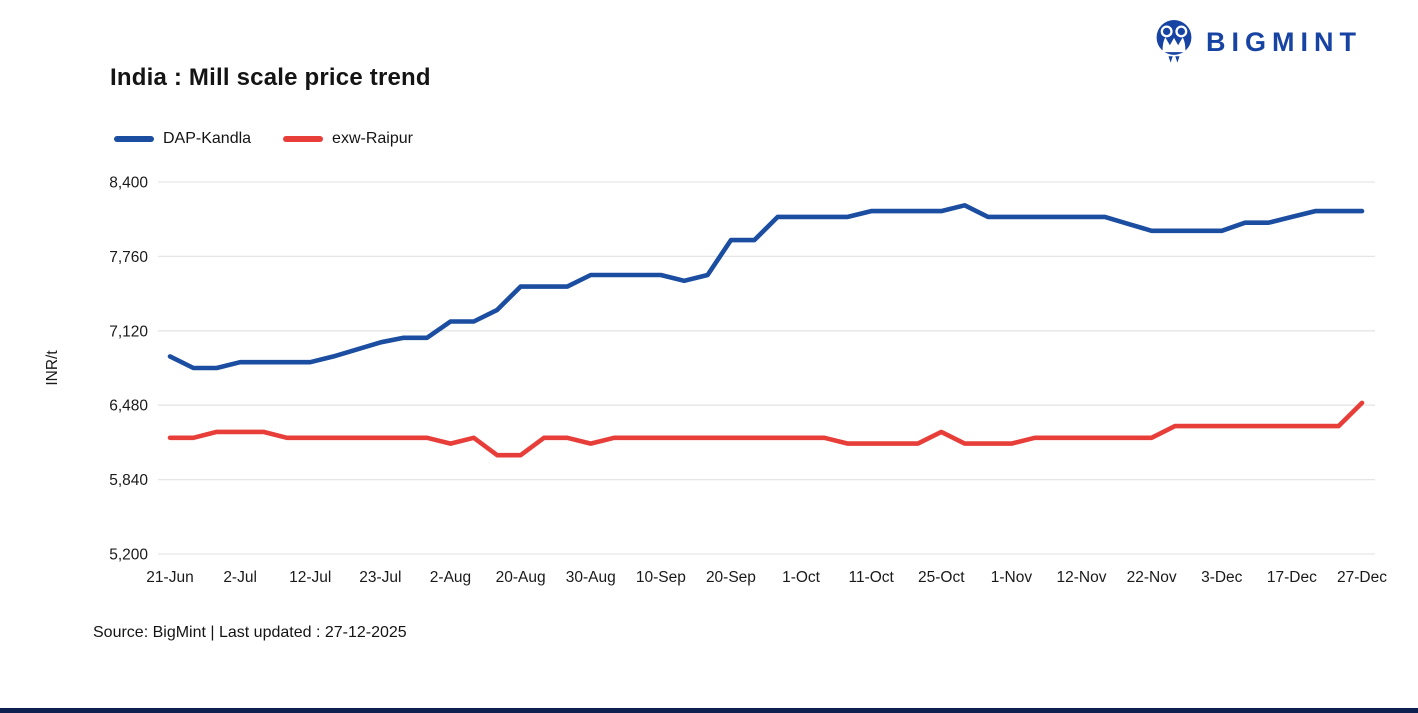 The height and width of the screenshot is (713, 1418). I want to click on x-tick-label: 3-Dec, so click(1222, 577).